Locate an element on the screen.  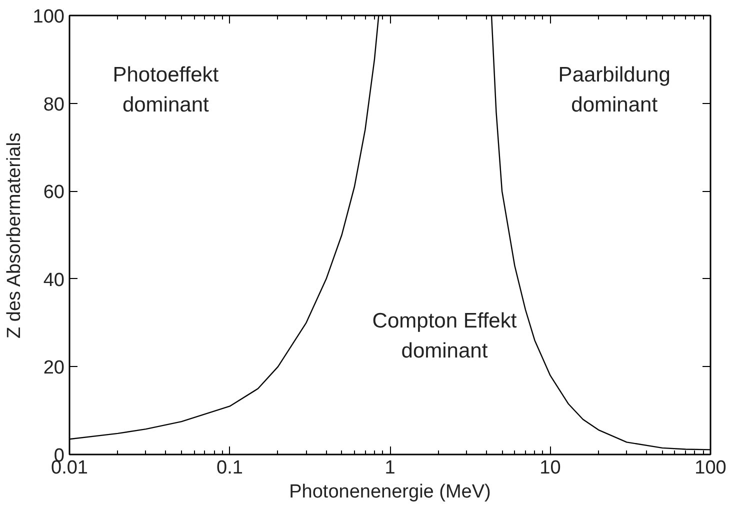
annotation: Paarbildung dominant is located at coordinates (614, 90).